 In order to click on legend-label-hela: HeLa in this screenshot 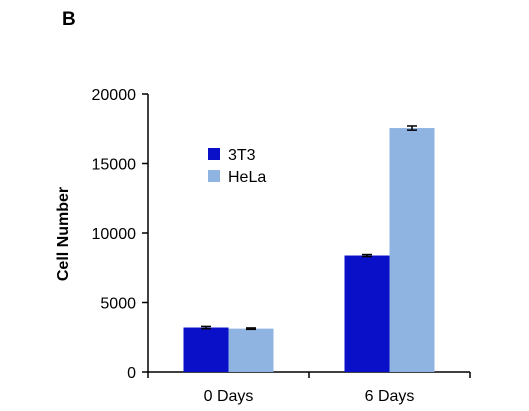, I will do `click(247, 177)`.